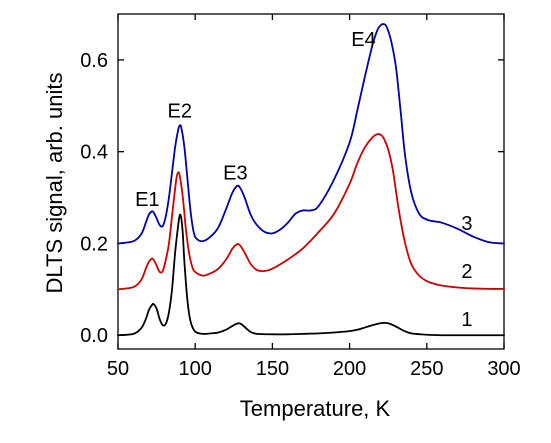  What do you see at coordinates (235, 173) in the screenshot?
I see `annotation-e3: E3` at bounding box center [235, 173].